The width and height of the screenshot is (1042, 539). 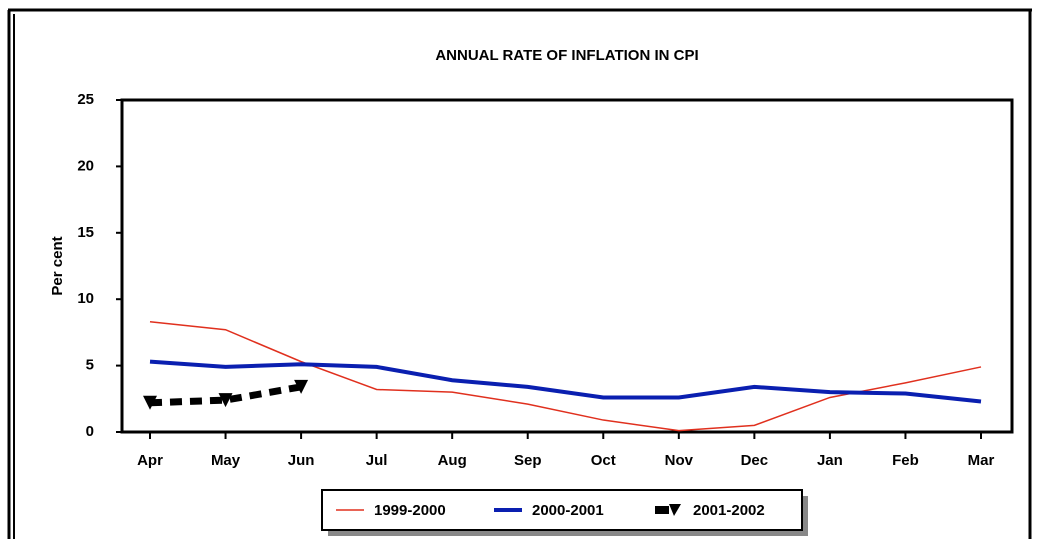 What do you see at coordinates (675, 510) in the screenshot?
I see `legend-marker` at bounding box center [675, 510].